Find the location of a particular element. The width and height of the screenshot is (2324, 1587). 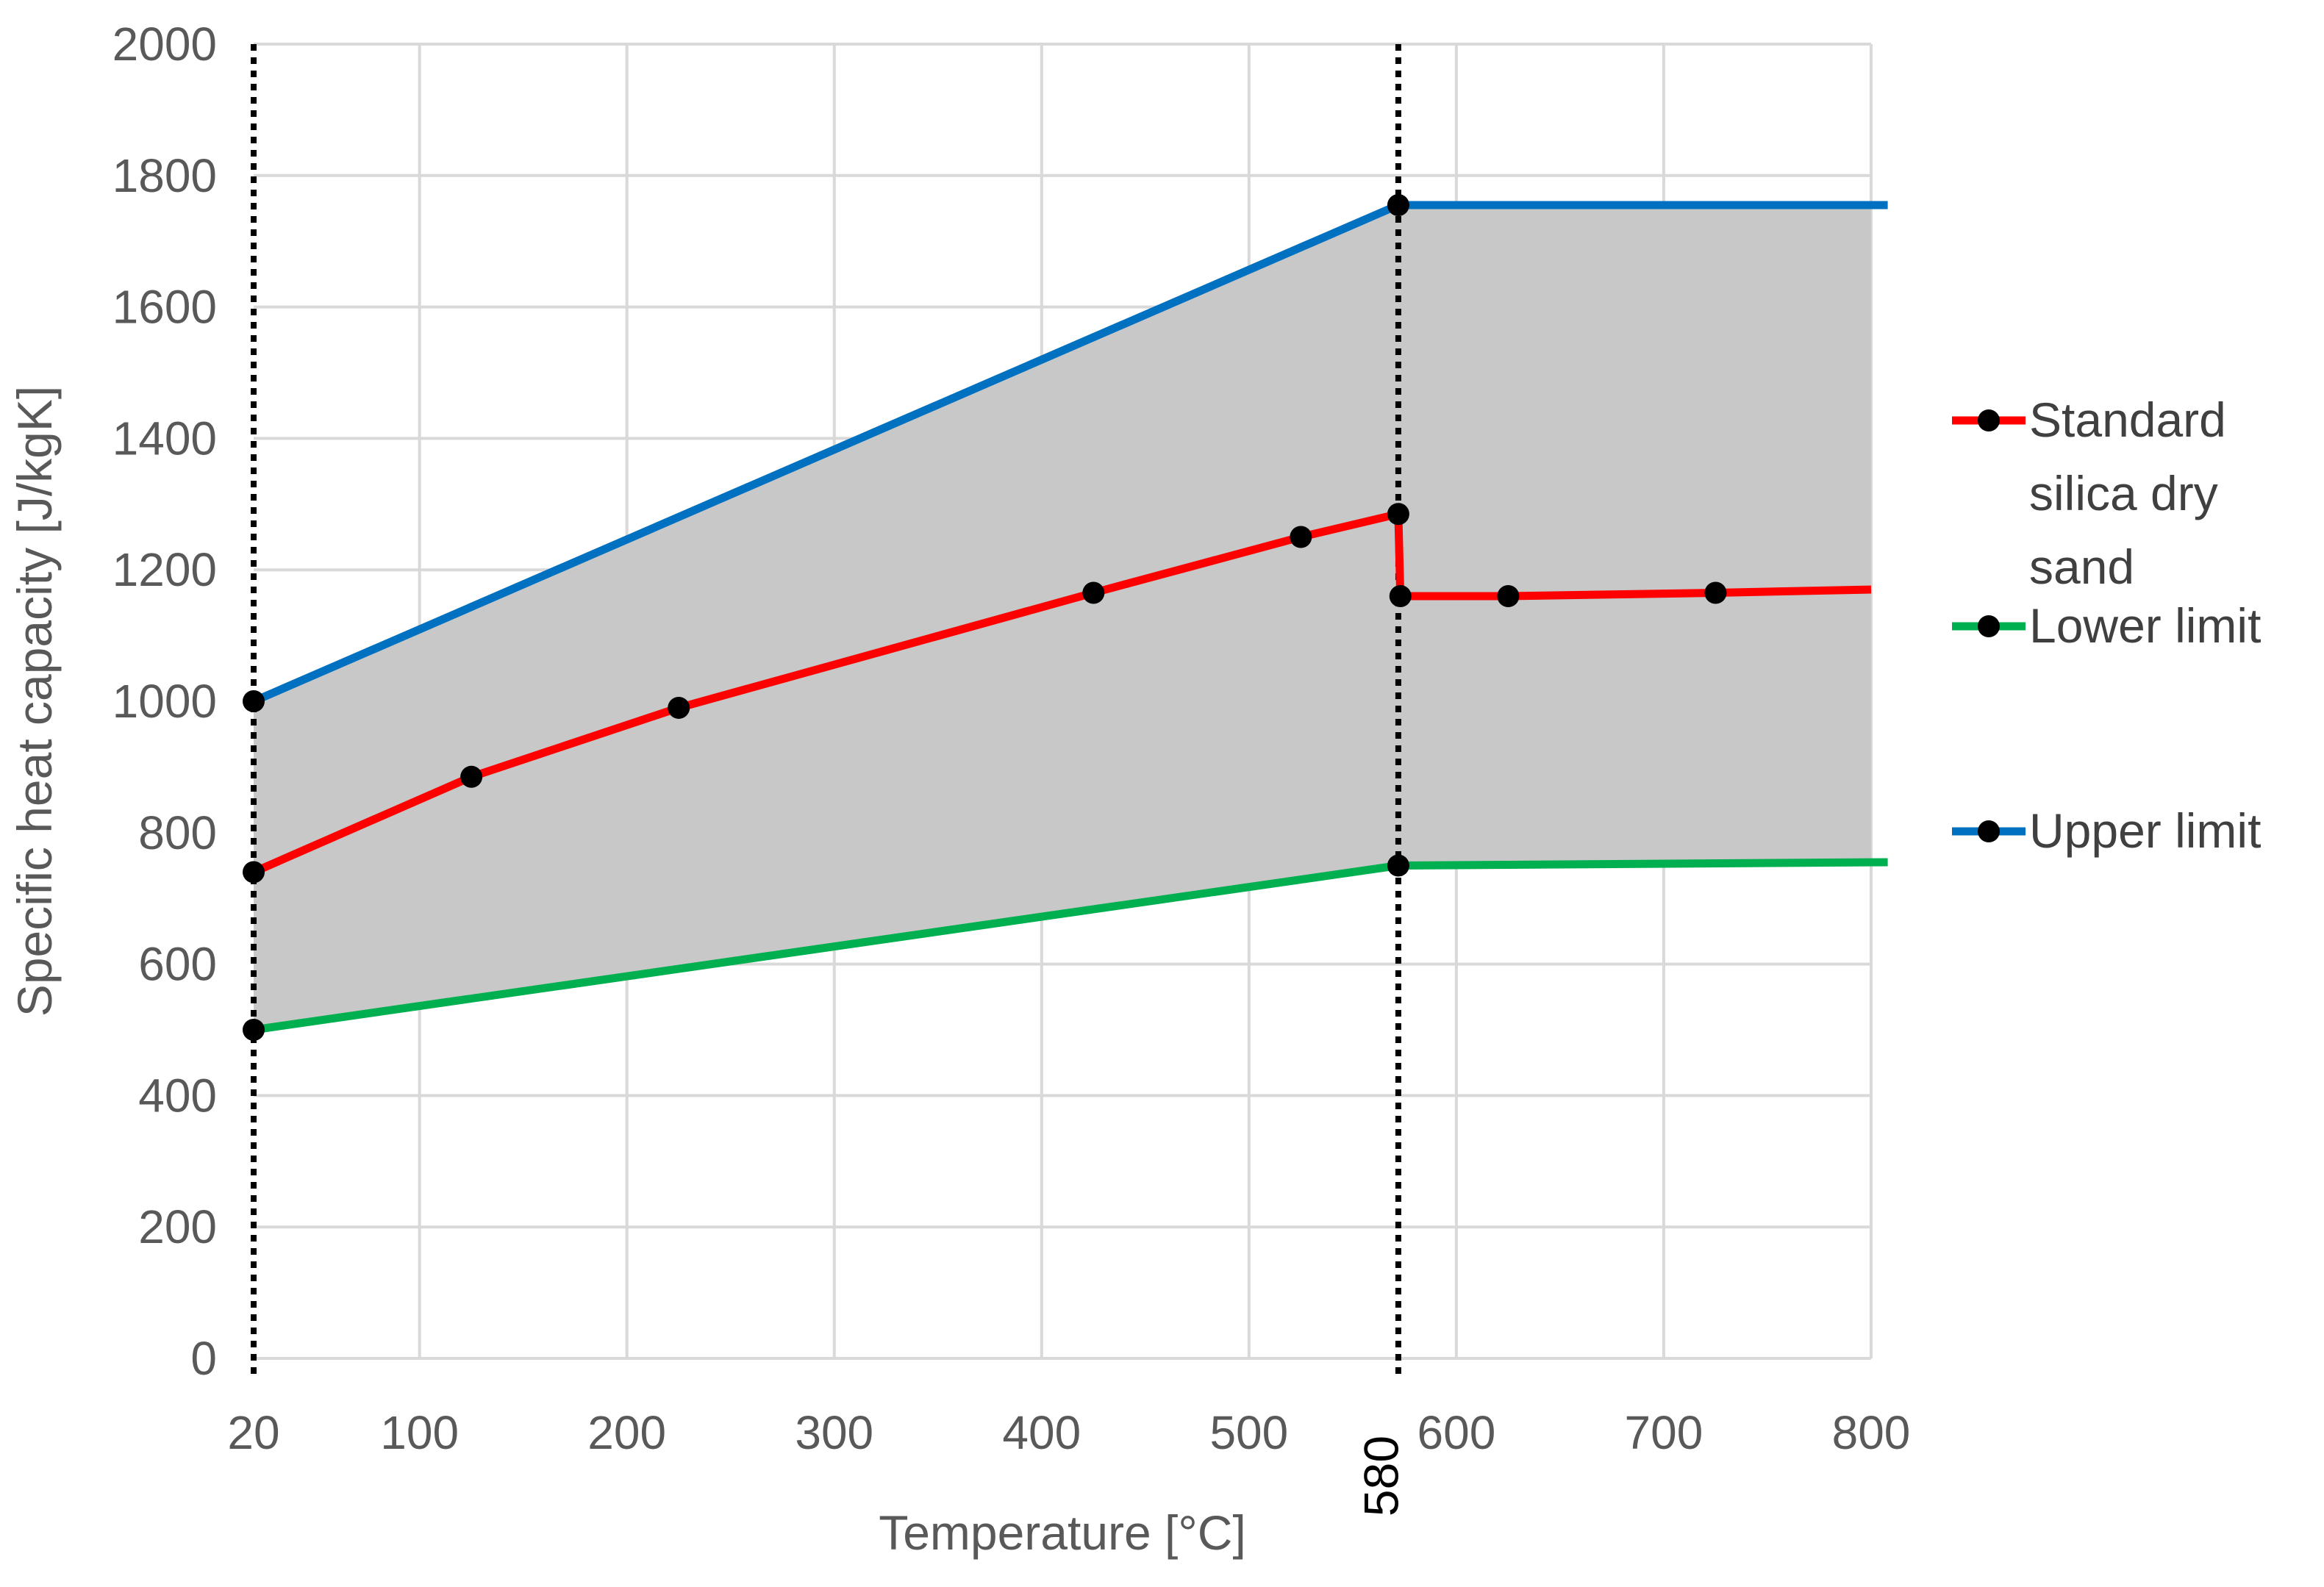

y-tick-label: 400 is located at coordinates (177, 1095).